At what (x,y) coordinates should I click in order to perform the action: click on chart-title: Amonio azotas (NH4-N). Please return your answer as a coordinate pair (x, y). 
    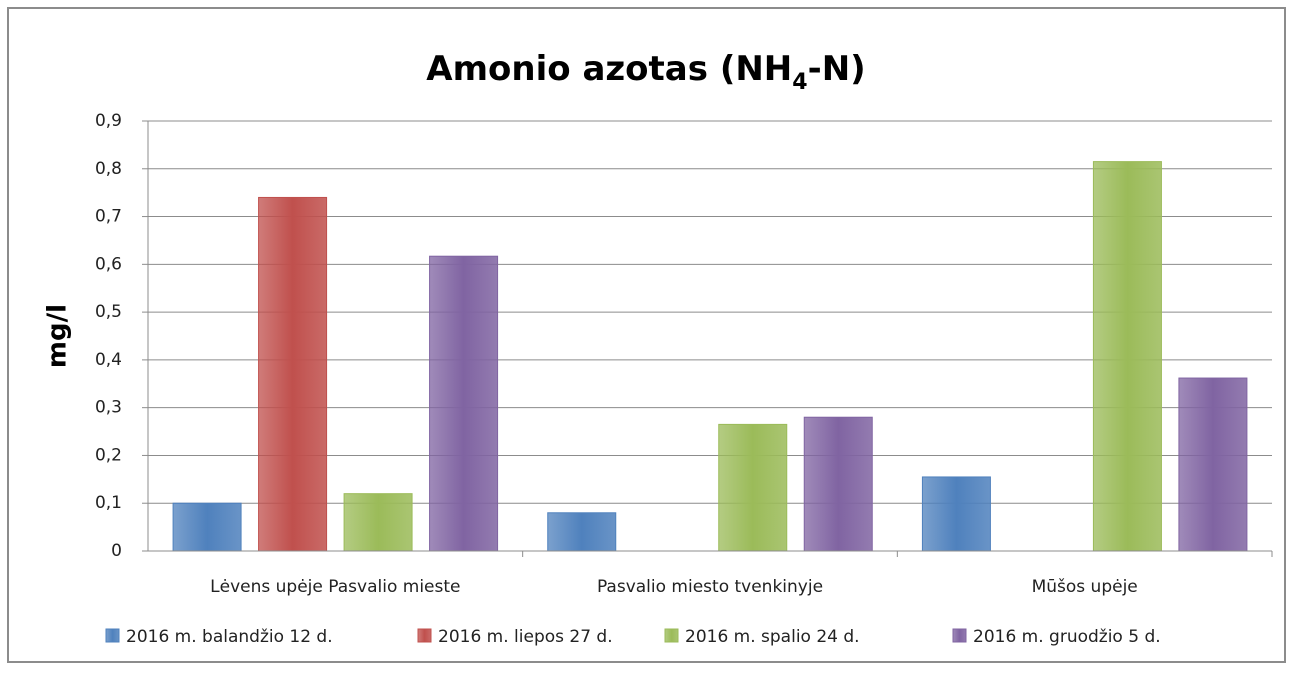
    Looking at the image, I should click on (645, 72).